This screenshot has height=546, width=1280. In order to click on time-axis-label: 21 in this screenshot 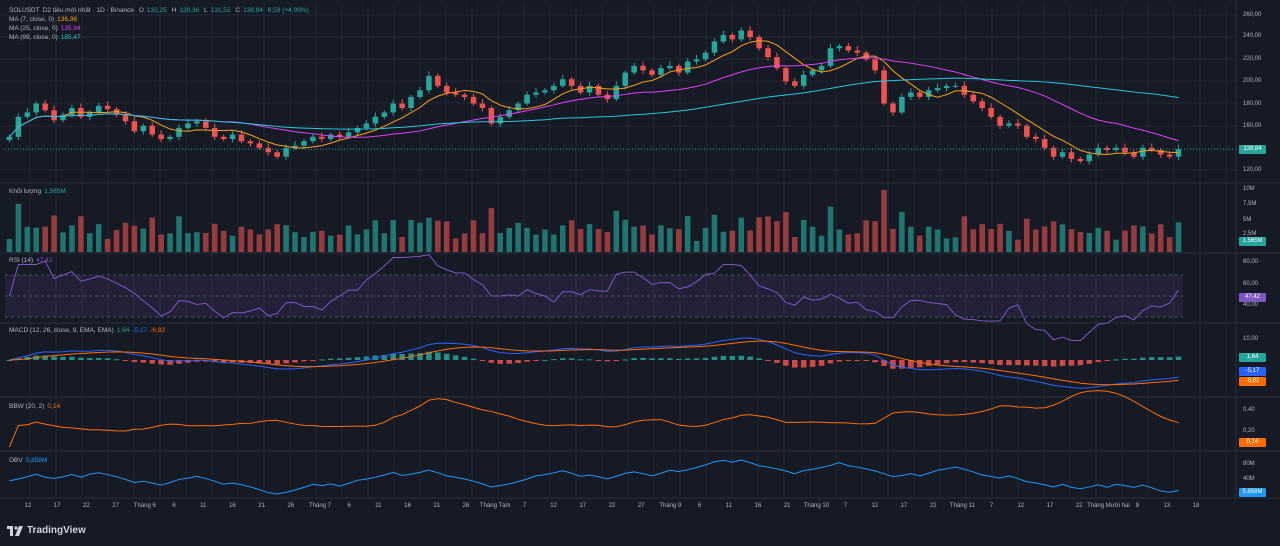, I will do `click(261, 506)`.